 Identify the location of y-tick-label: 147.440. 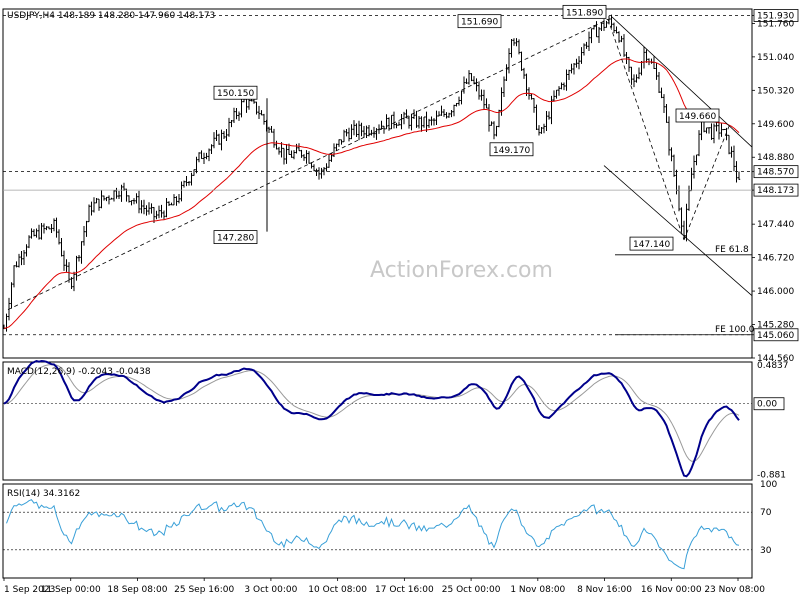
(775, 225).